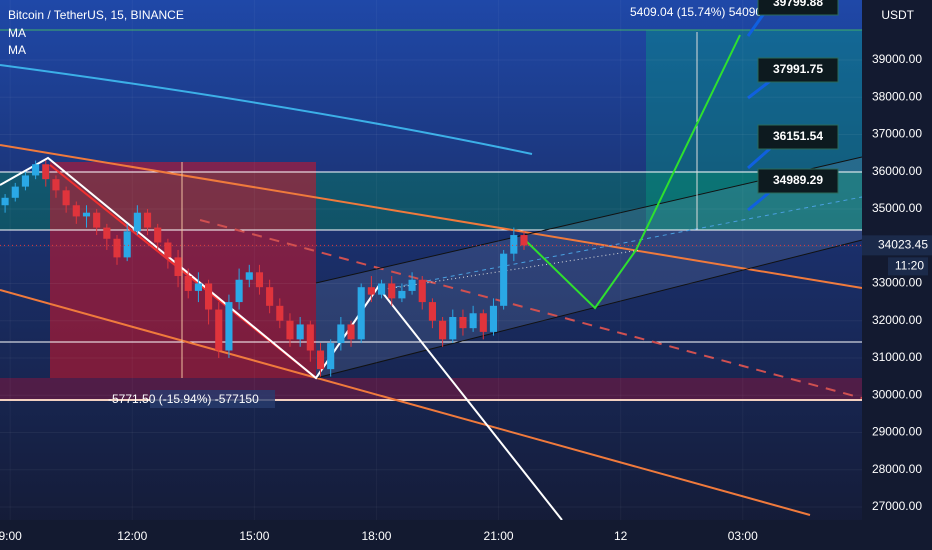  I want to click on y-tick-label: 27000.00, so click(897, 506).